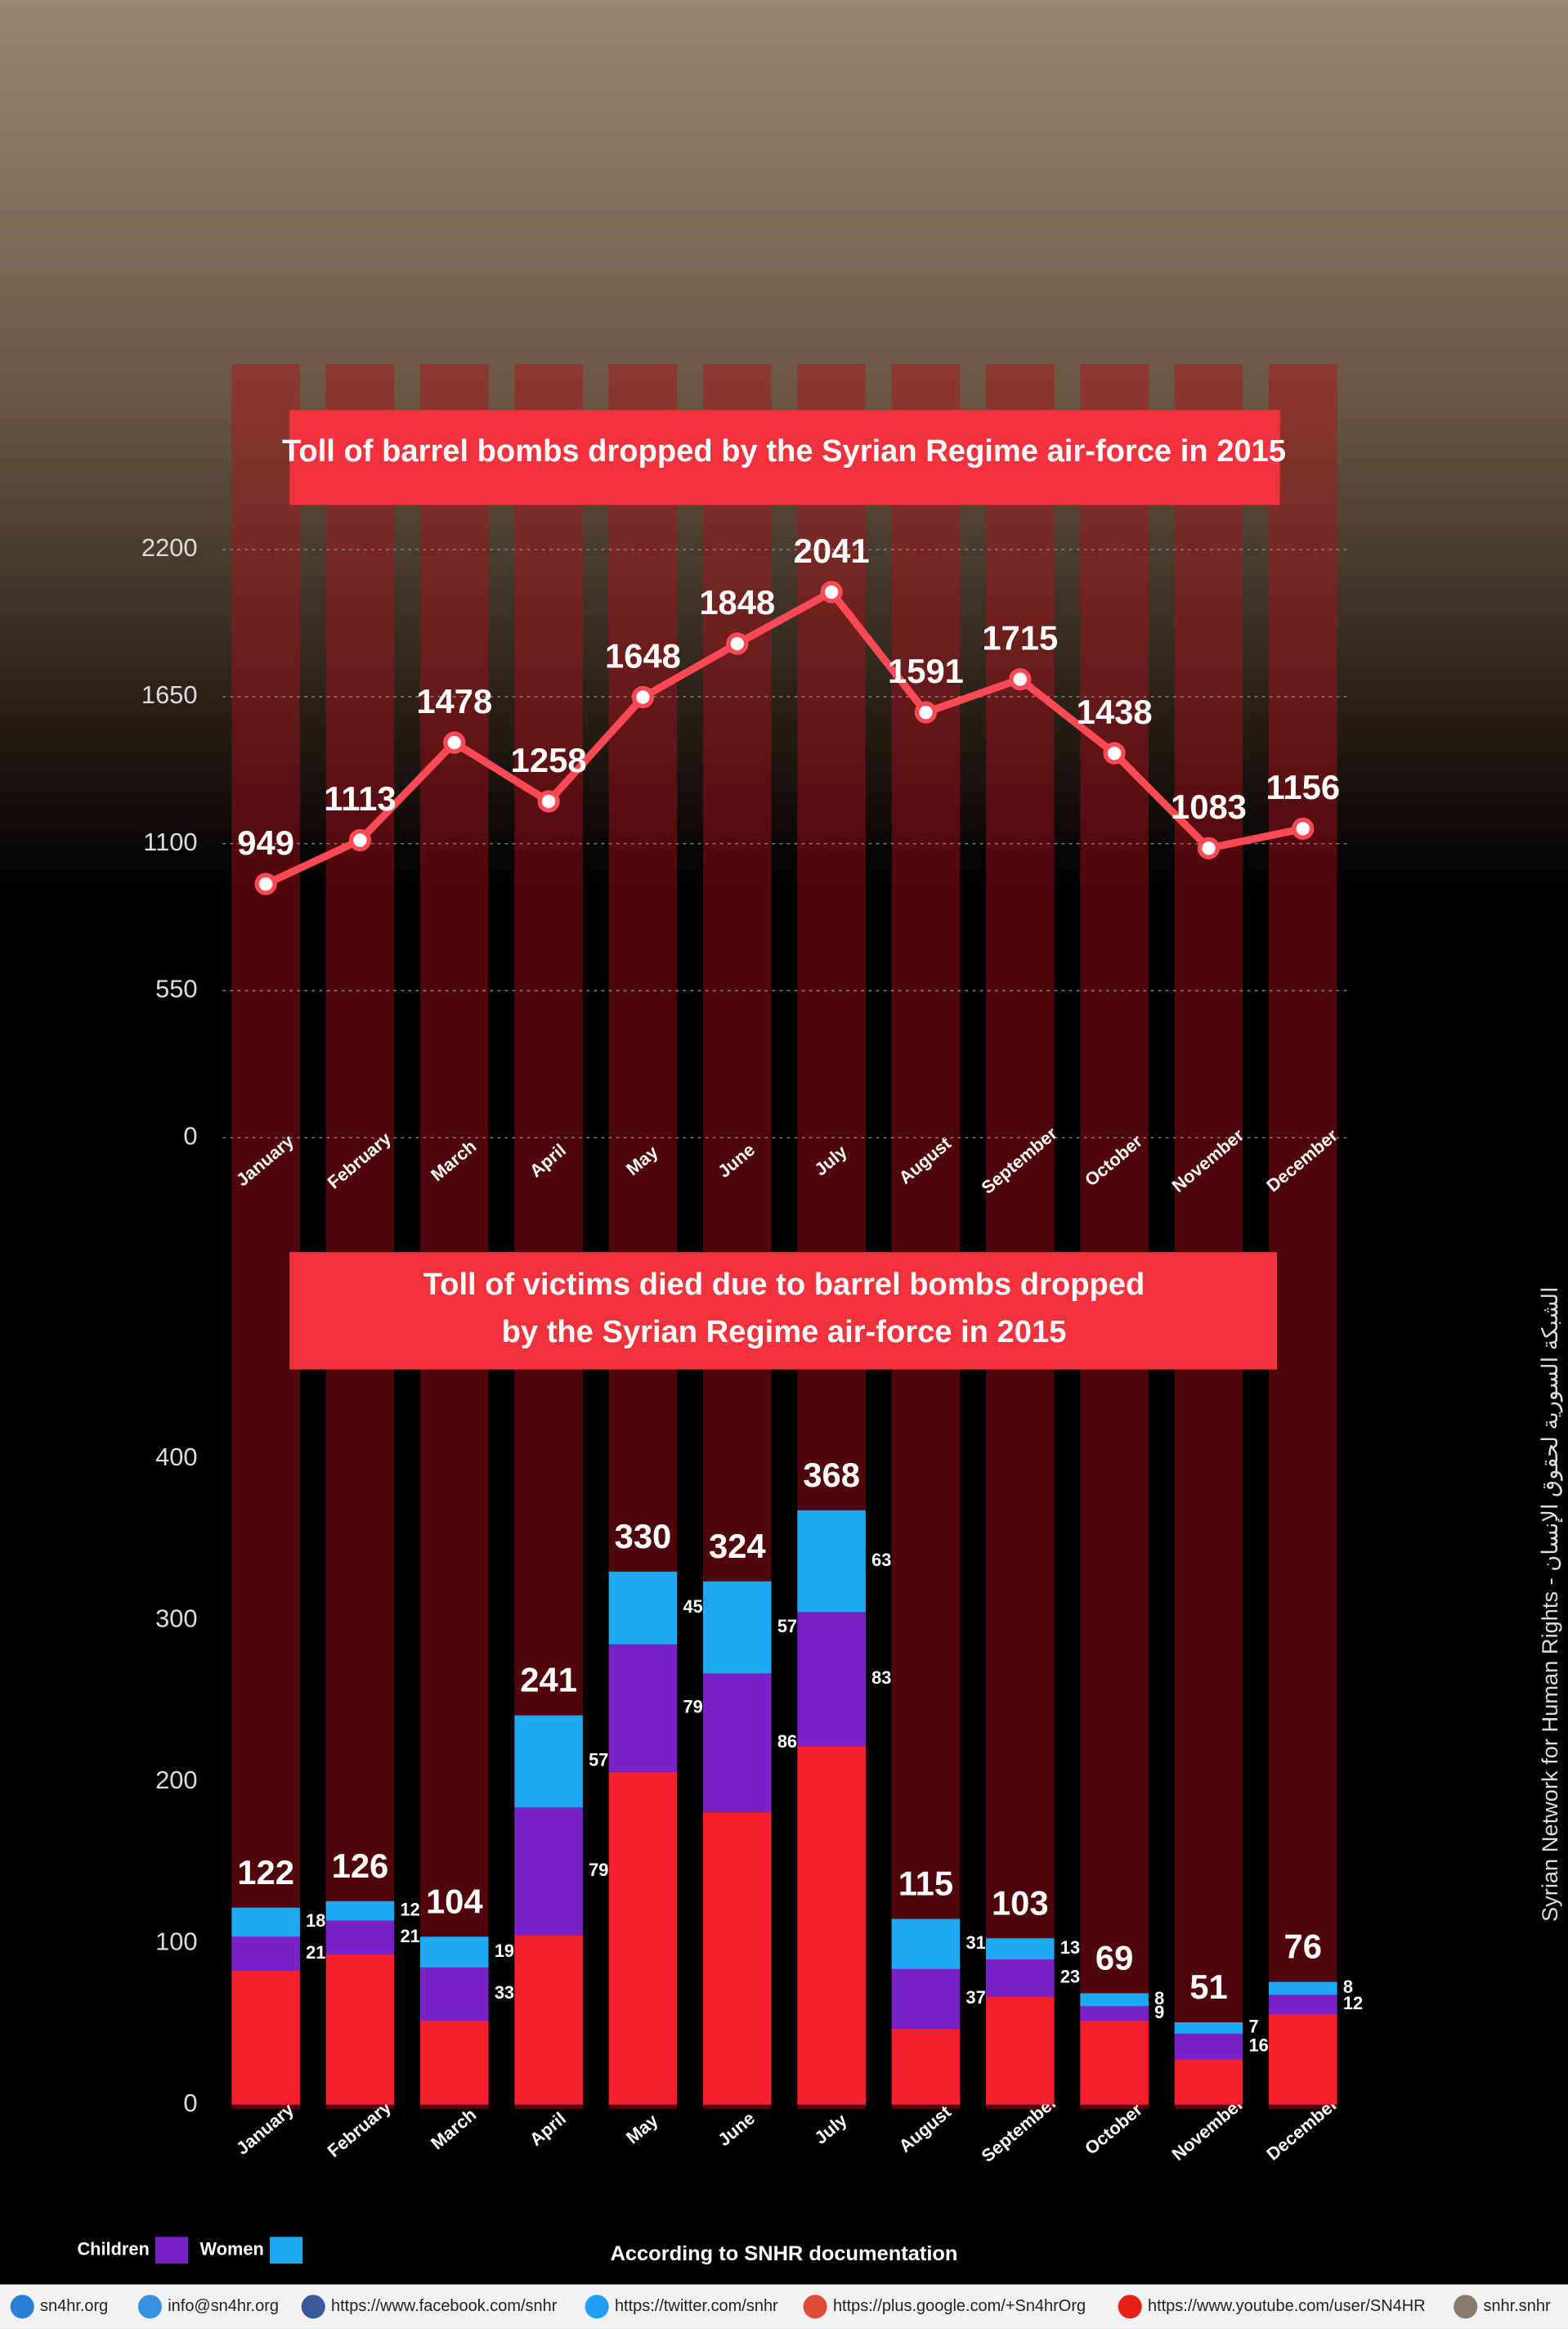 The image size is (1568, 2329). Describe the element at coordinates (176, 989) in the screenshot. I see `y-tick-label: 550` at that location.